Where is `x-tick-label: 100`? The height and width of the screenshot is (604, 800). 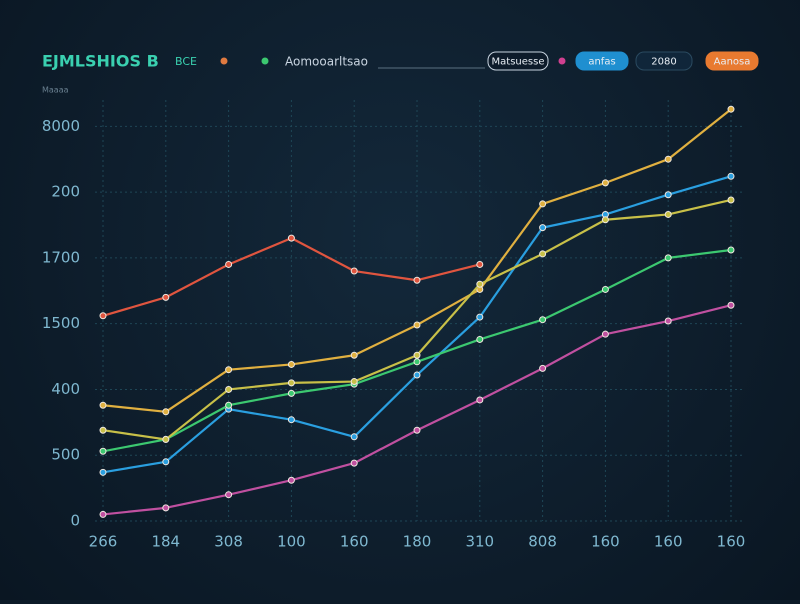 x-tick-label: 100 is located at coordinates (291, 542).